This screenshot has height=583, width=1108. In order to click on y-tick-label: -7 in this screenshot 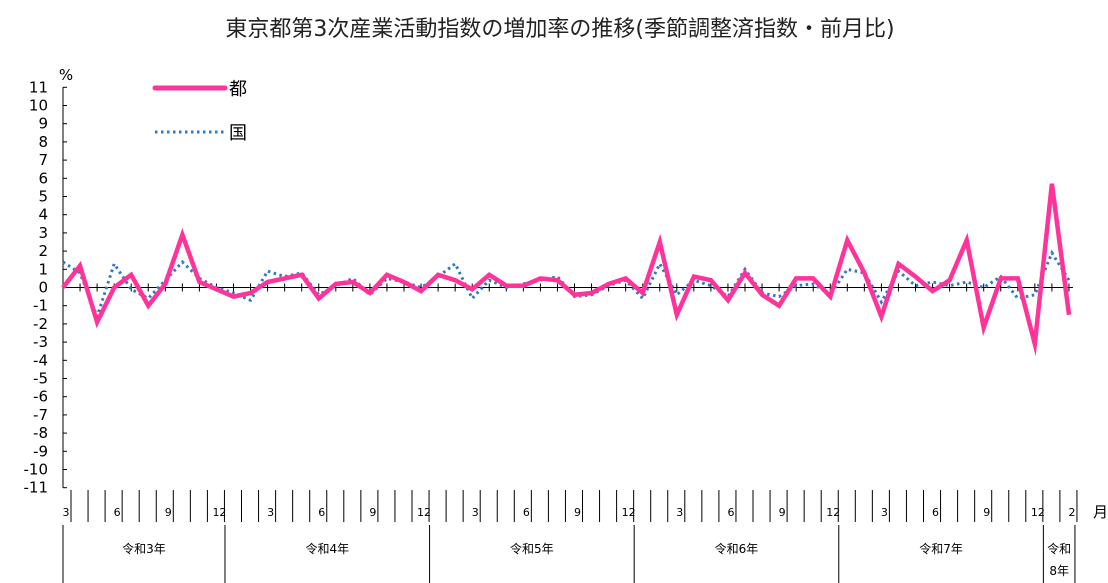, I will do `click(40, 415)`.